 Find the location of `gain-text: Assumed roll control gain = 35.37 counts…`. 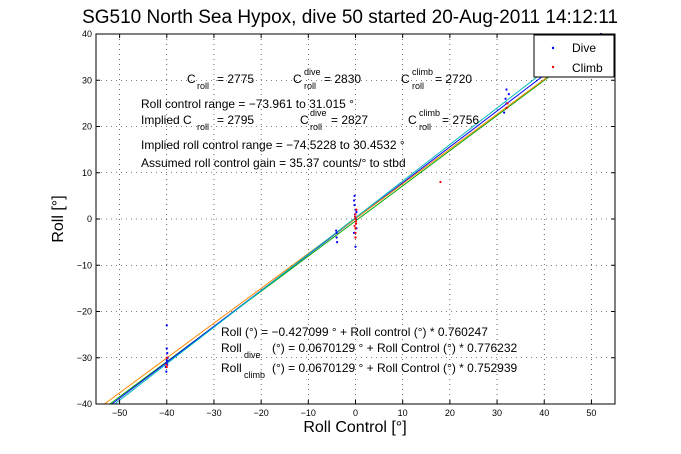

gain-text: Assumed roll control gain = 35.37 counts… is located at coordinates (273, 163).